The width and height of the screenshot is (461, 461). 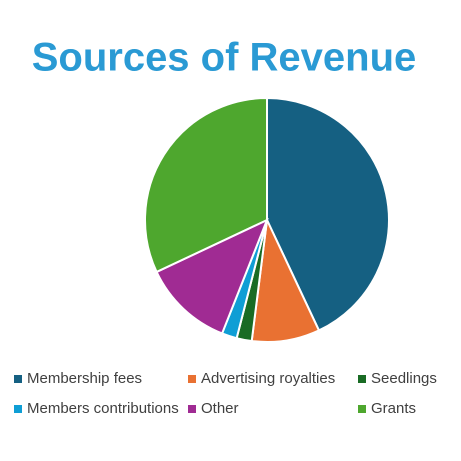 What do you see at coordinates (224, 58) in the screenshot?
I see `chart-title: Sources of Revenue` at bounding box center [224, 58].